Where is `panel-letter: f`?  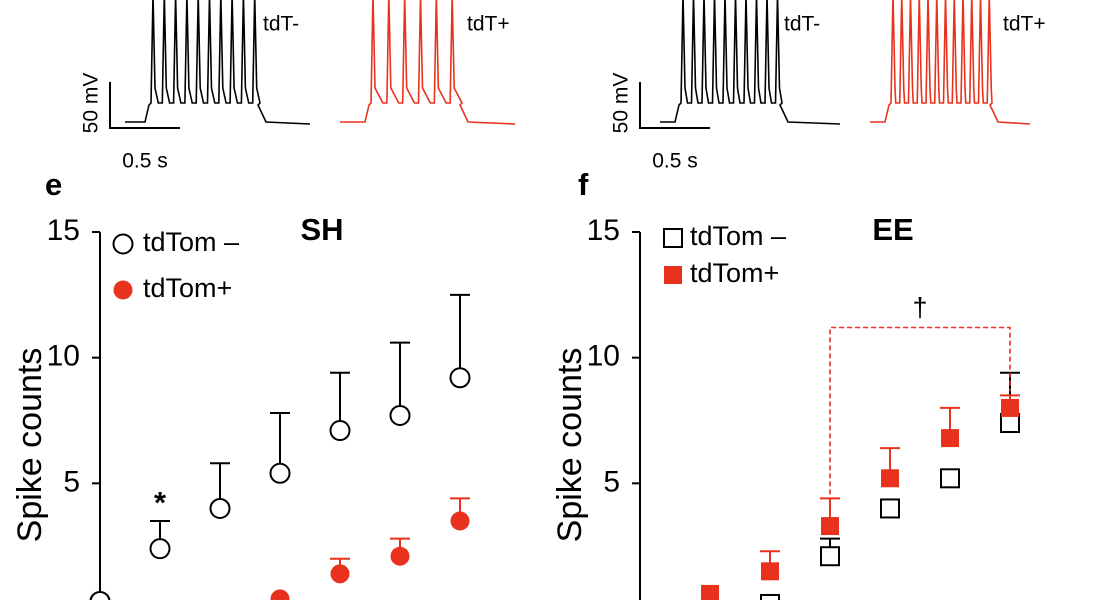 panel-letter: f is located at coordinates (583, 184).